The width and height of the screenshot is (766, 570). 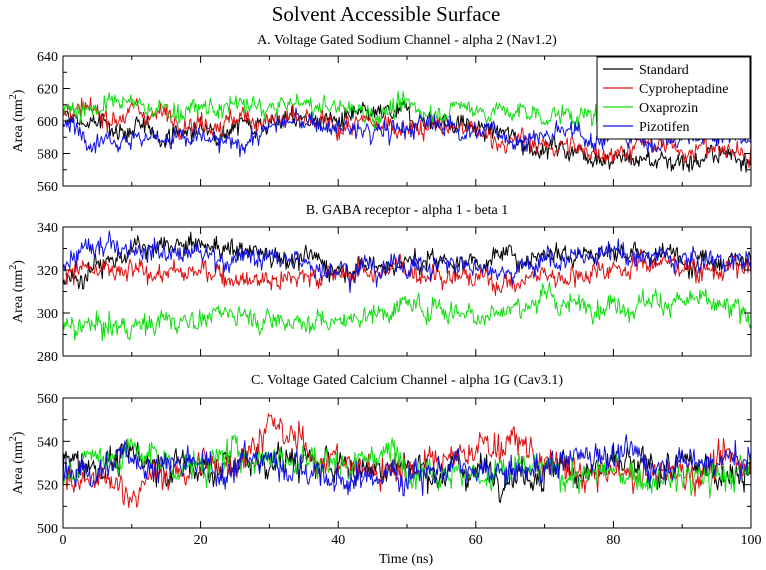 What do you see at coordinates (47, 228) in the screenshot?
I see `y-tick-label: 340` at bounding box center [47, 228].